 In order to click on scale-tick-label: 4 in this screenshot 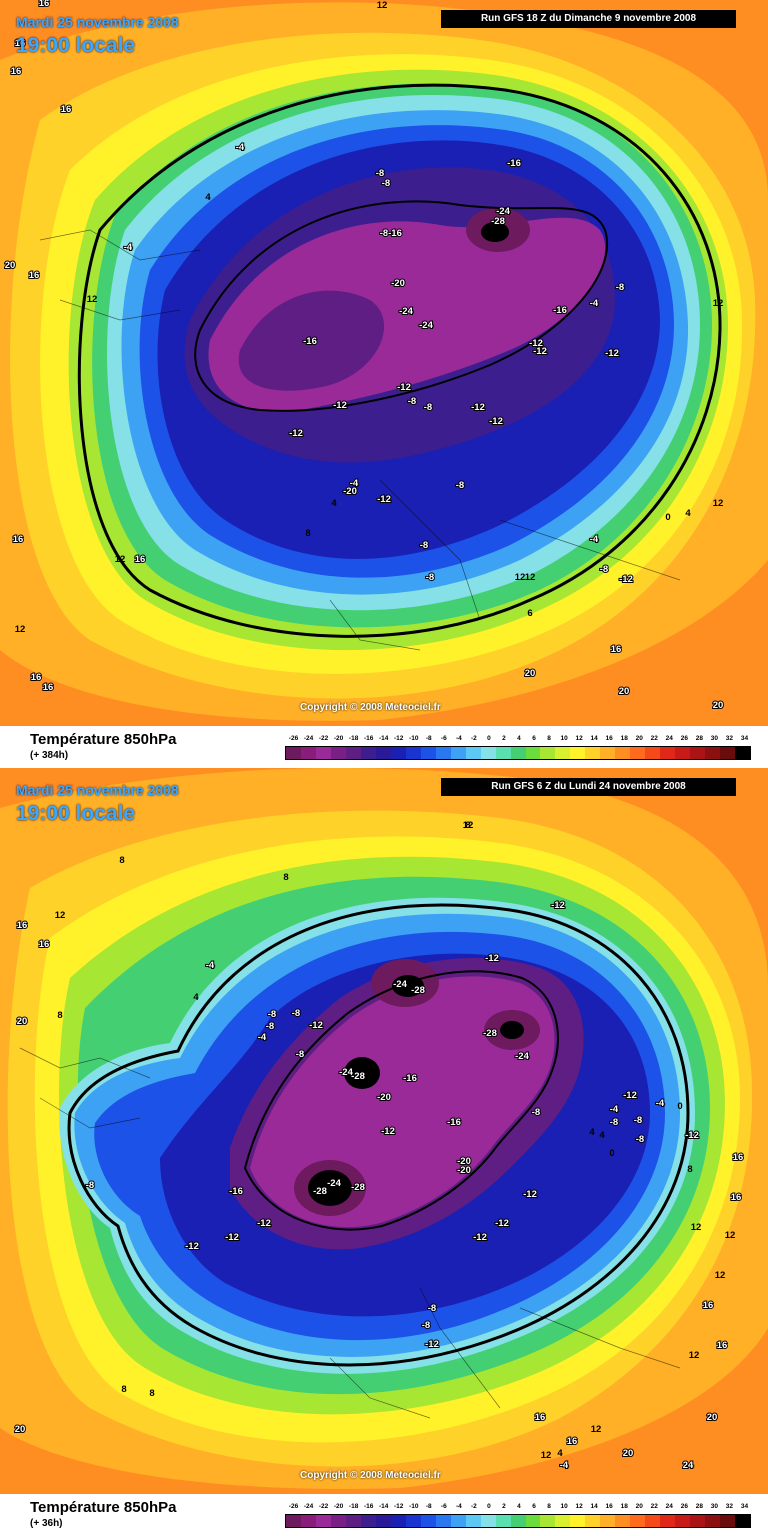, I will do `click(519, 1506)`.